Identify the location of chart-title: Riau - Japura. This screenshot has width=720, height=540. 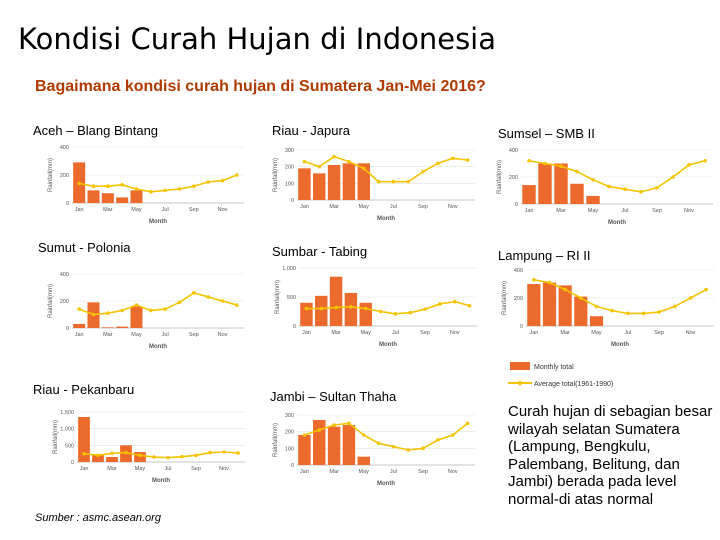
(311, 130).